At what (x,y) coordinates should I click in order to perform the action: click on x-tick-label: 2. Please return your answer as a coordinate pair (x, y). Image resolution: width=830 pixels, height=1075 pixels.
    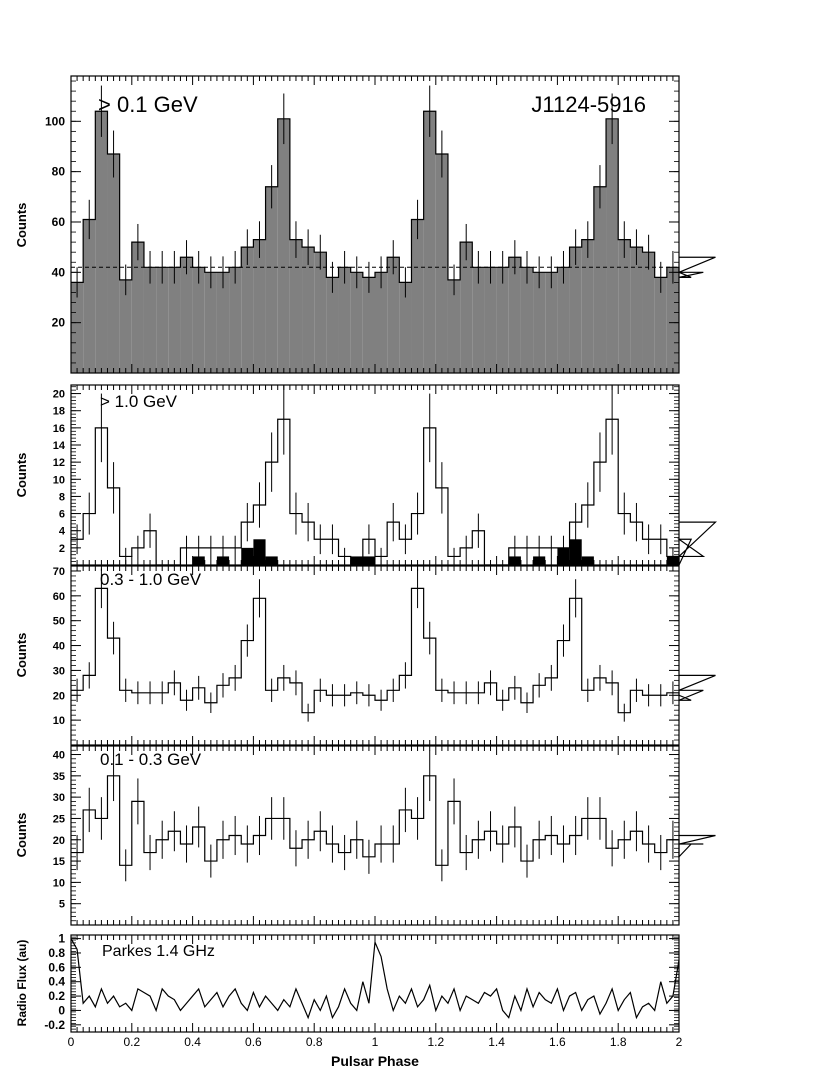
    Looking at the image, I should click on (679, 1042).